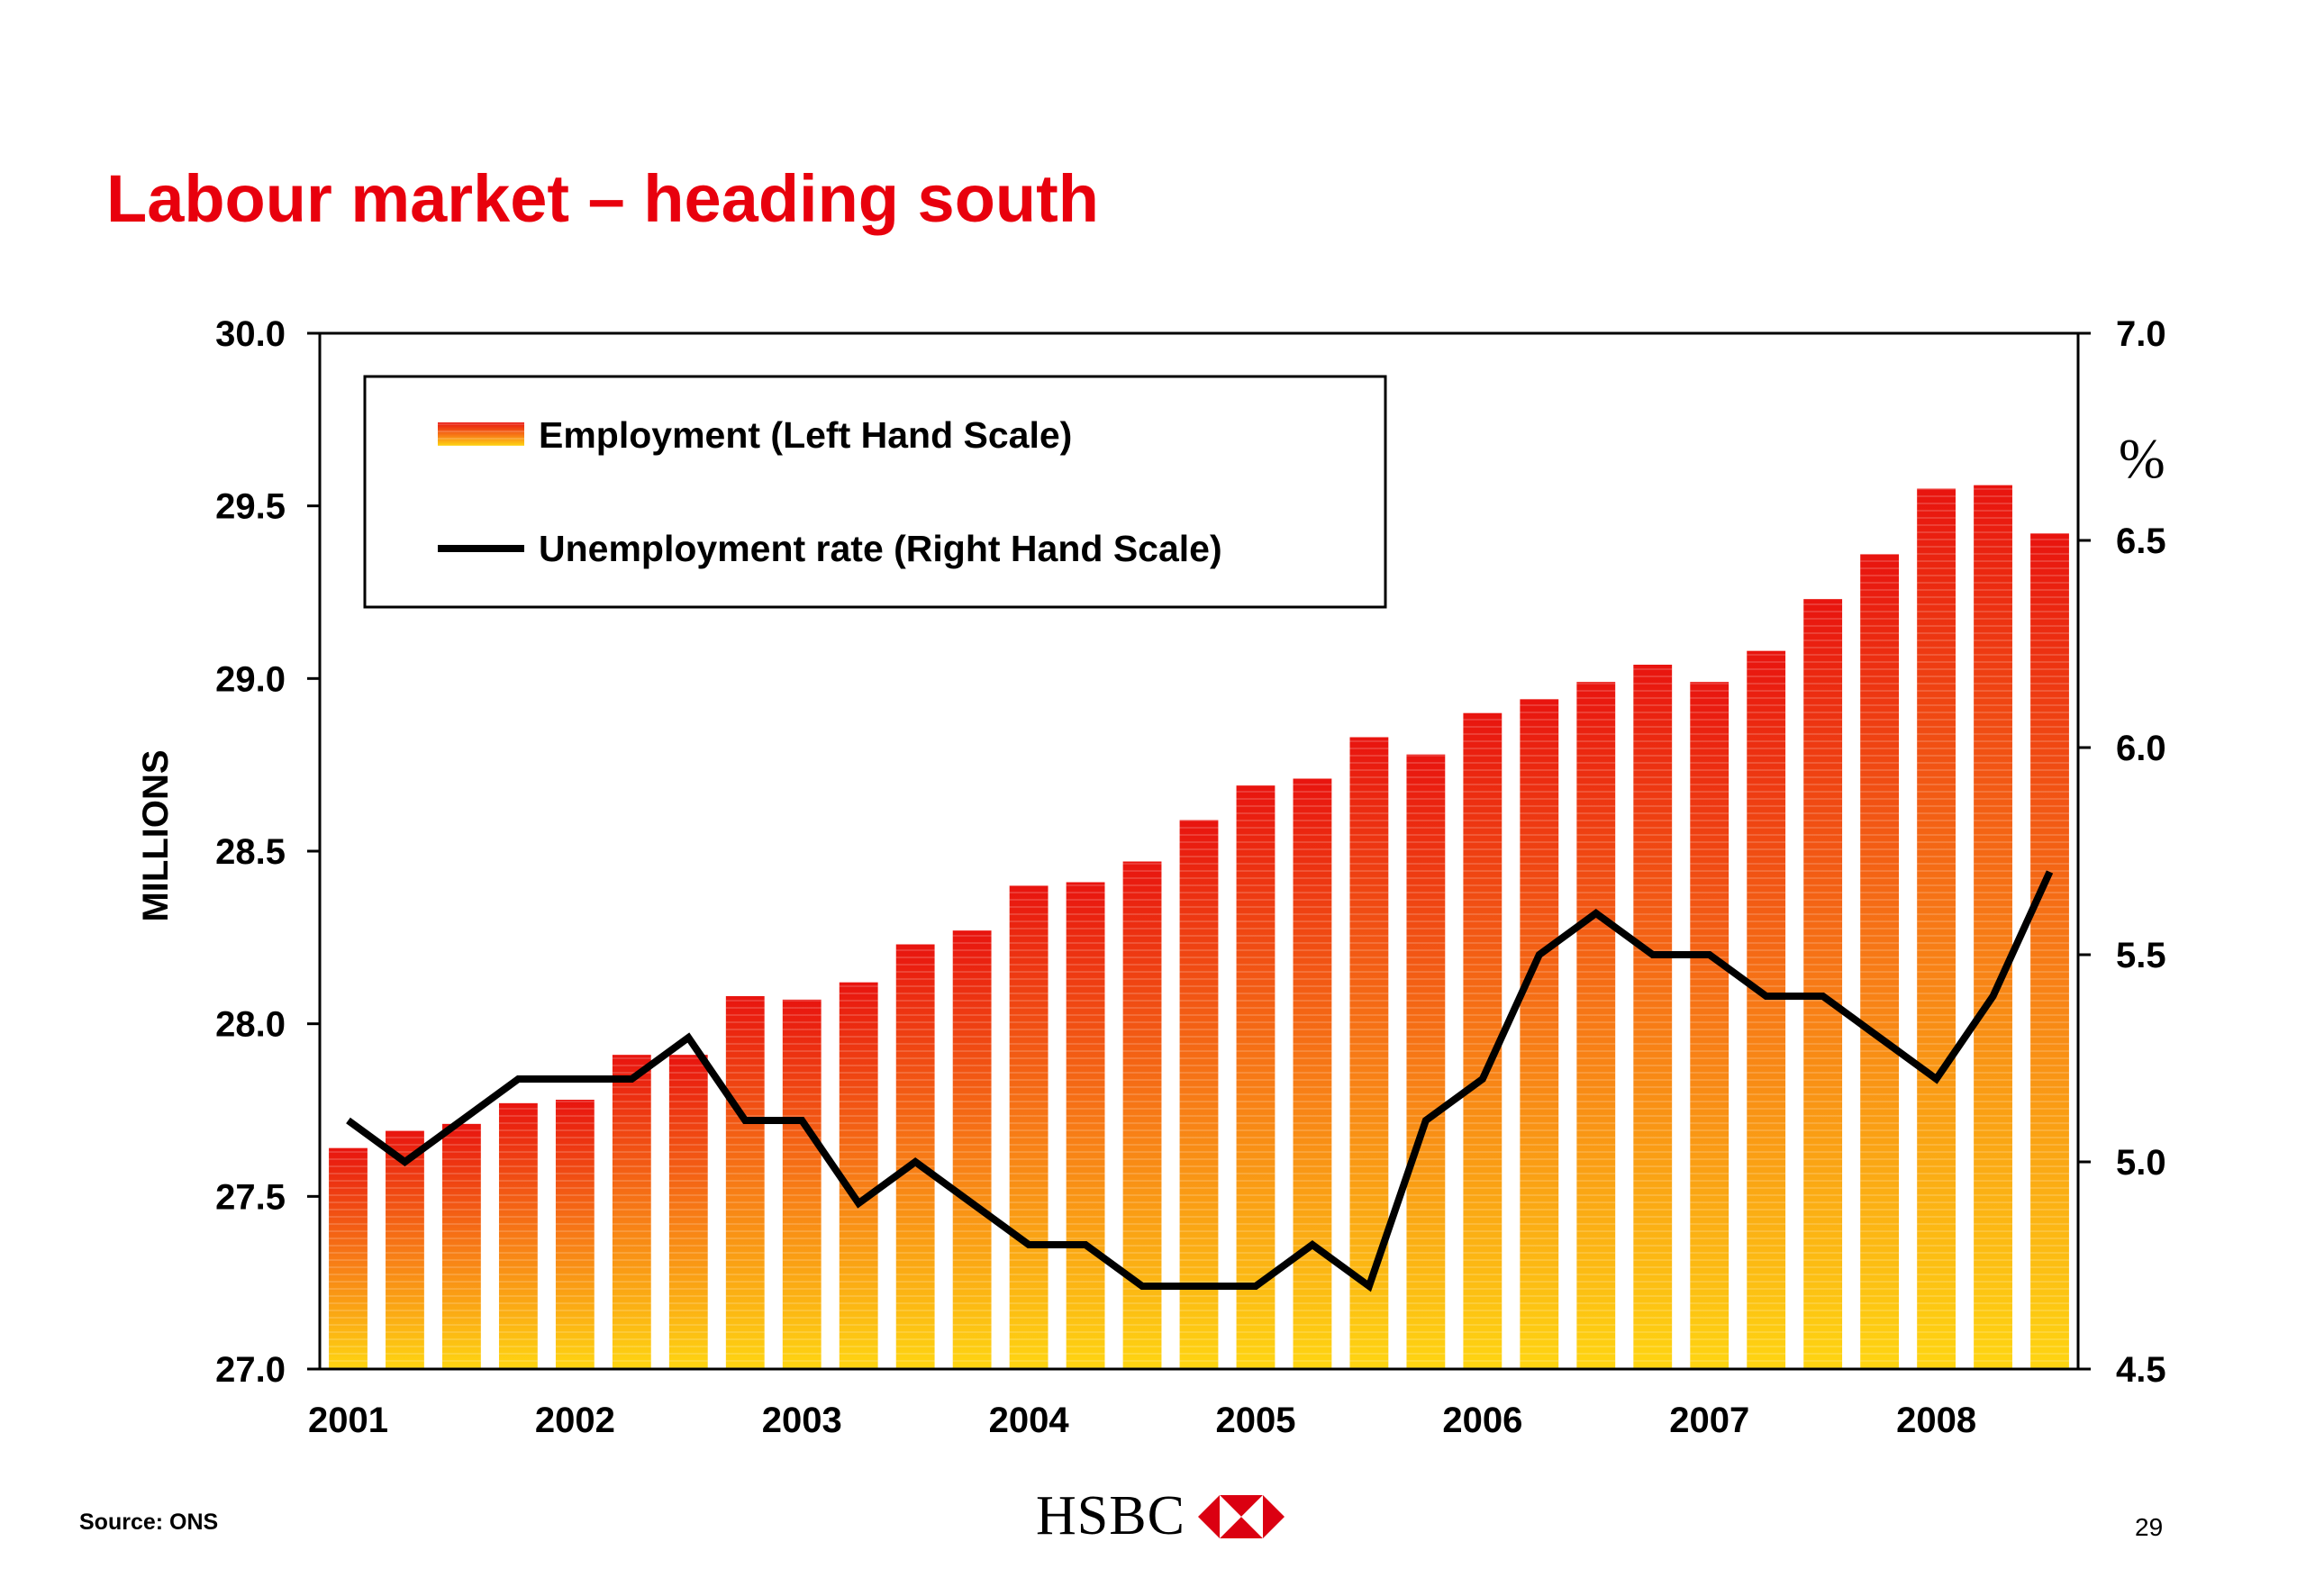 Image resolution: width=2306 pixels, height=1596 pixels. Describe the element at coordinates (250, 679) in the screenshot. I see `left-axis-tick-label: 29.0` at that location.